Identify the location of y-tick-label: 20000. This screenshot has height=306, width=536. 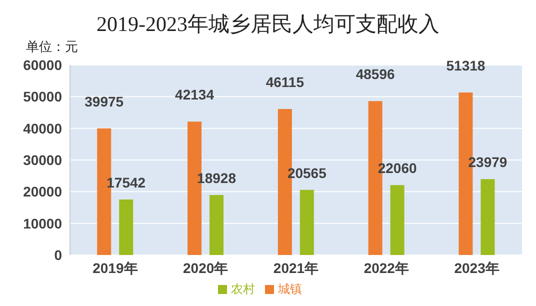
(42, 192).